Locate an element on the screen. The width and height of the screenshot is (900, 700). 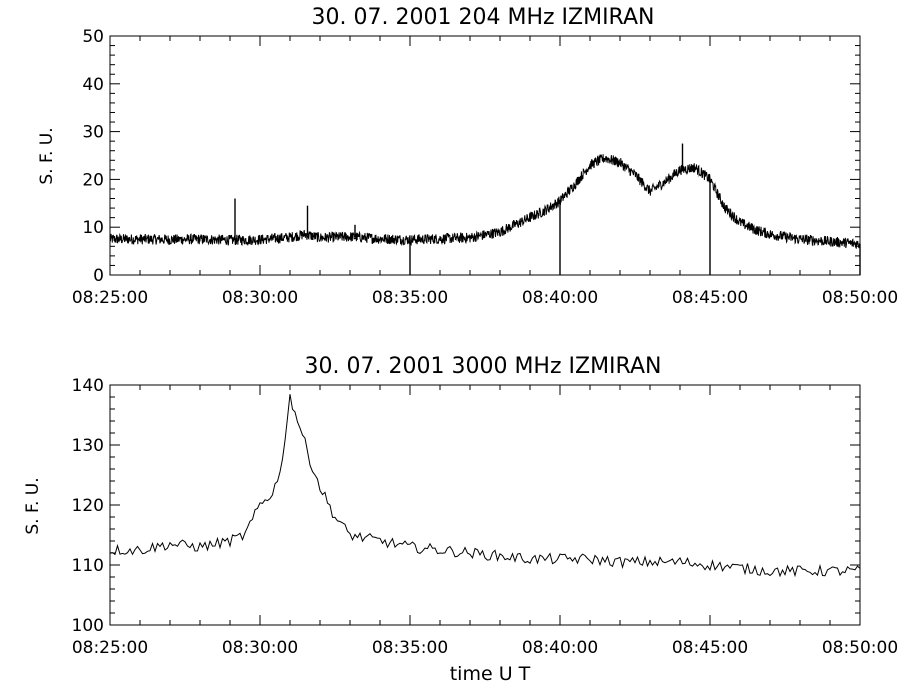
y-tick-label: 110 is located at coordinates (88, 566).